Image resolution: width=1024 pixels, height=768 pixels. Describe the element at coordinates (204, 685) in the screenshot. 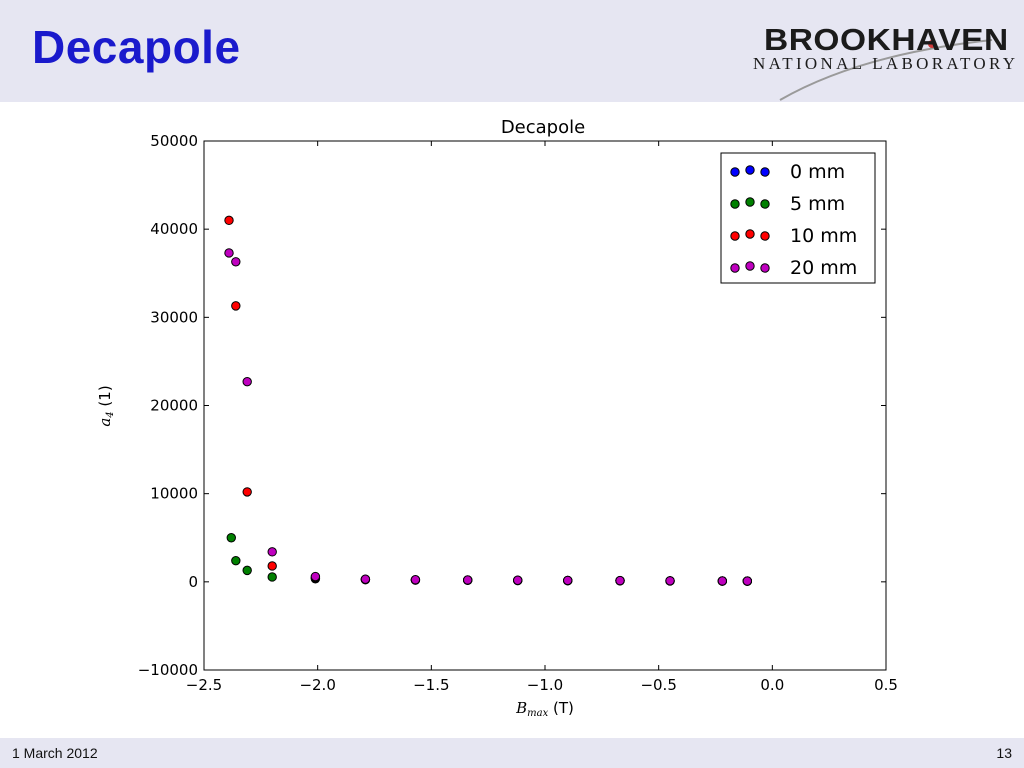

I see `x-tick-label: −2.5` at that location.